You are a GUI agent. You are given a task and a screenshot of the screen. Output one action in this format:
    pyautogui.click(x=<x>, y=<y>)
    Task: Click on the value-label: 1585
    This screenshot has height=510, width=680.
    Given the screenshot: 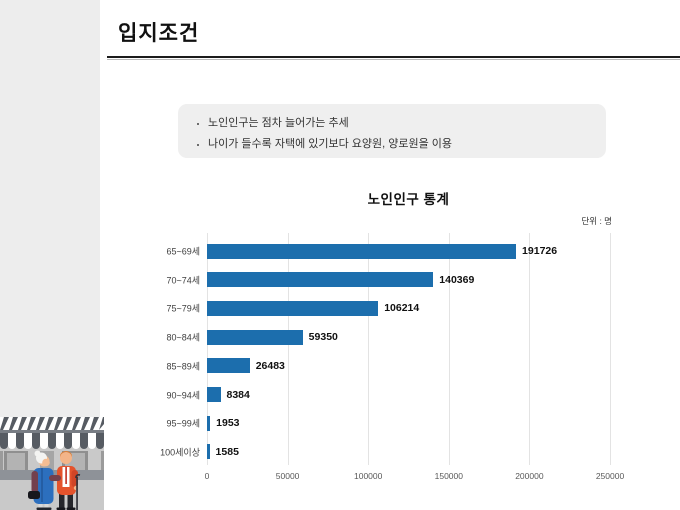 What is the action you would take?
    pyautogui.click(x=227, y=451)
    